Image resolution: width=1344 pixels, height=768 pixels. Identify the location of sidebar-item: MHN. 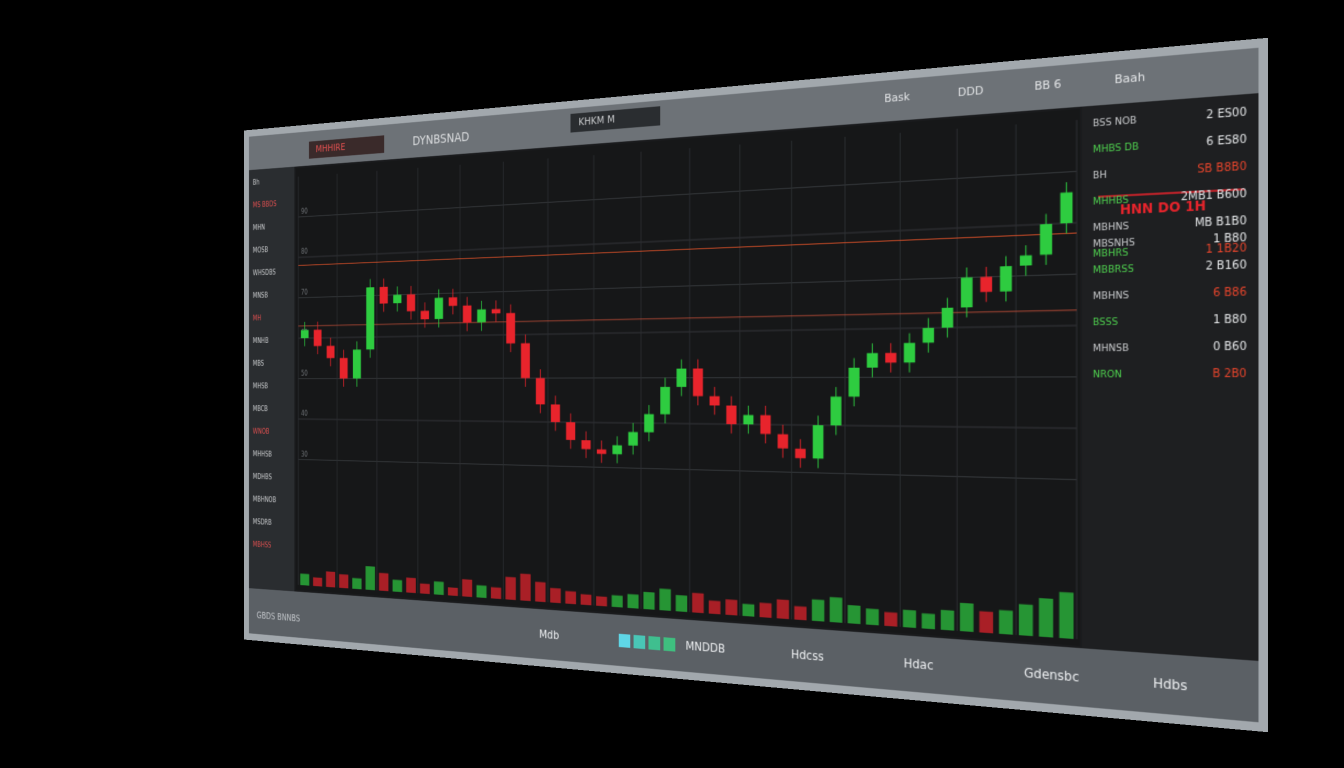
(259, 228).